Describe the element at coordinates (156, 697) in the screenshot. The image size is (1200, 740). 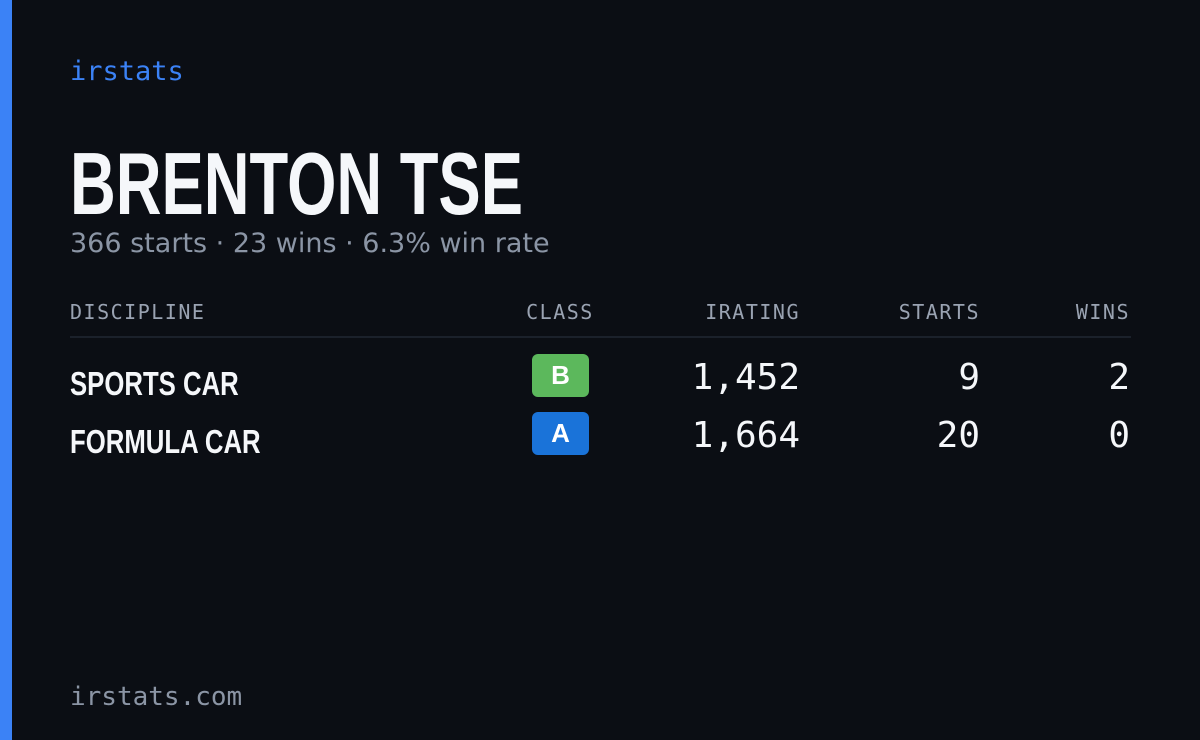
I see `footer: irstats.com` at that location.